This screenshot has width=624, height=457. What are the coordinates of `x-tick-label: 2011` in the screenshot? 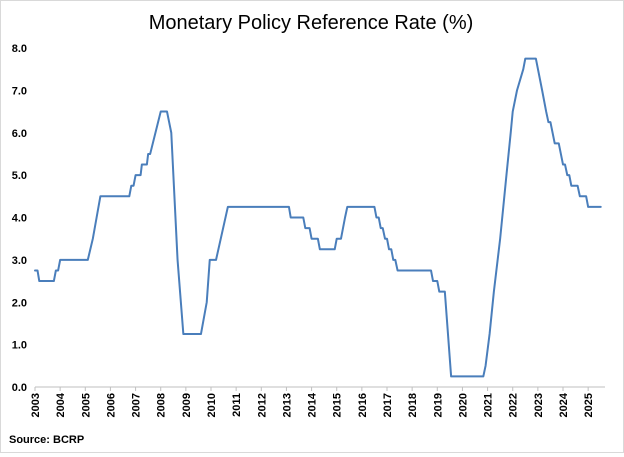 It's located at (237, 405).